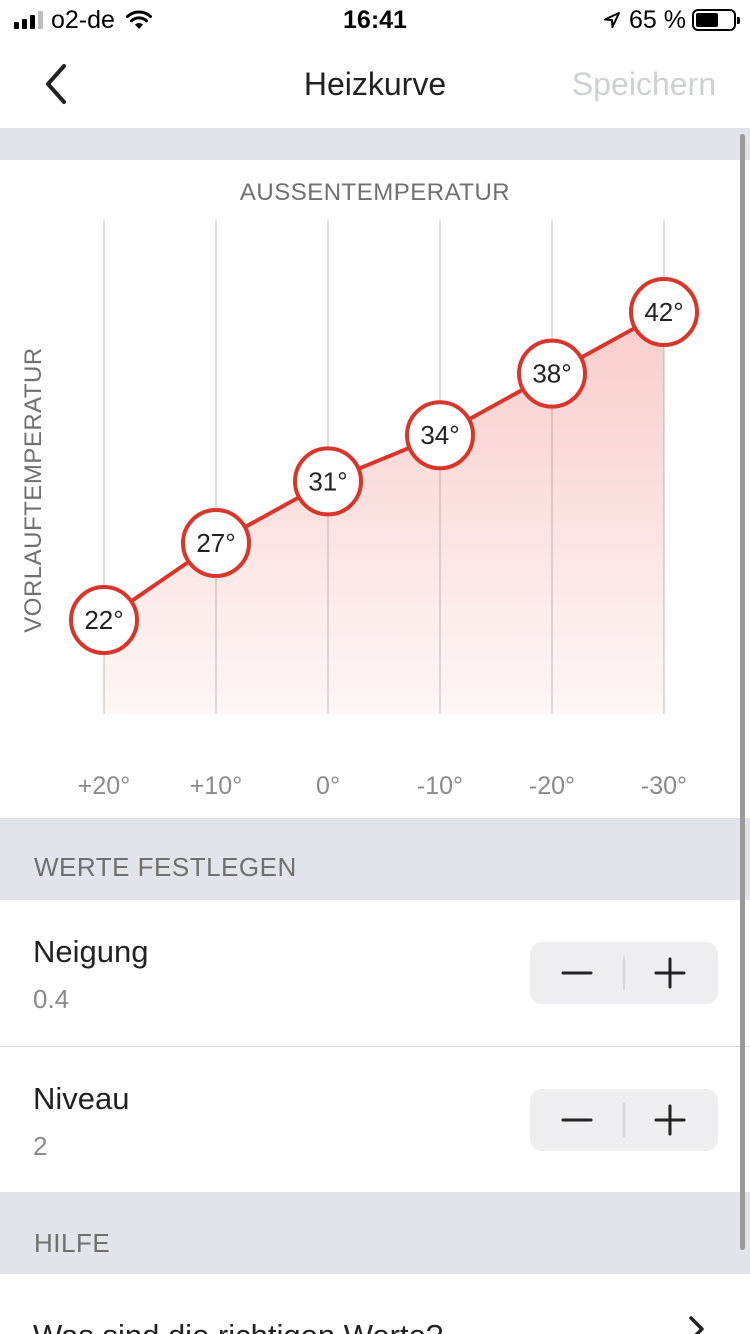  I want to click on neigung-stepper, so click(624, 973).